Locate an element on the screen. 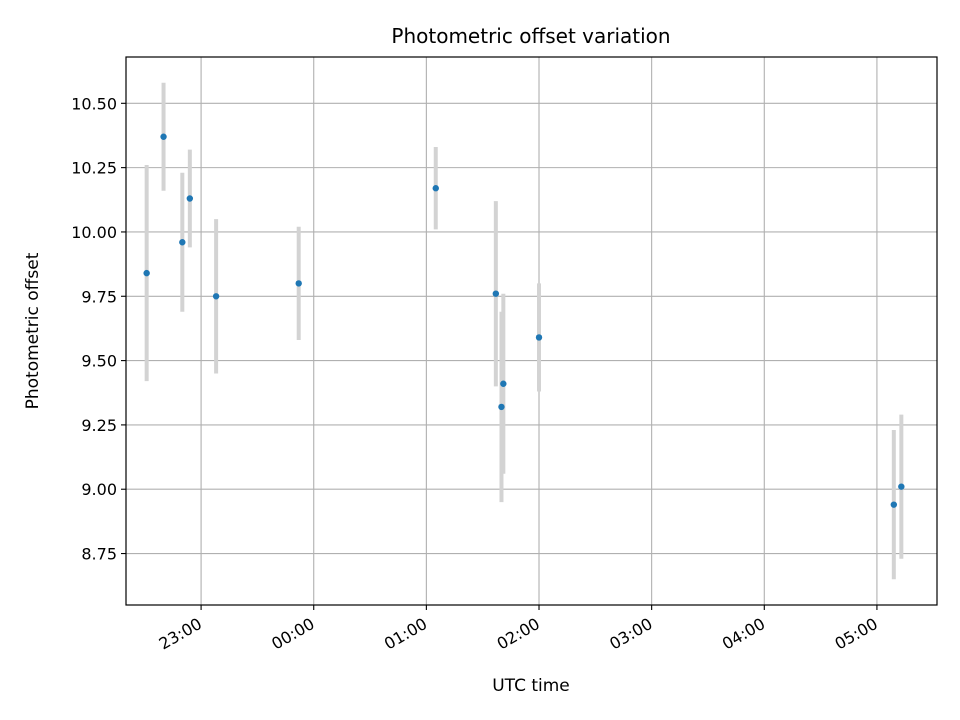 Image resolution: width=960 pixels, height=720 pixels. y-tick-label: 8.75 is located at coordinates (99, 554).